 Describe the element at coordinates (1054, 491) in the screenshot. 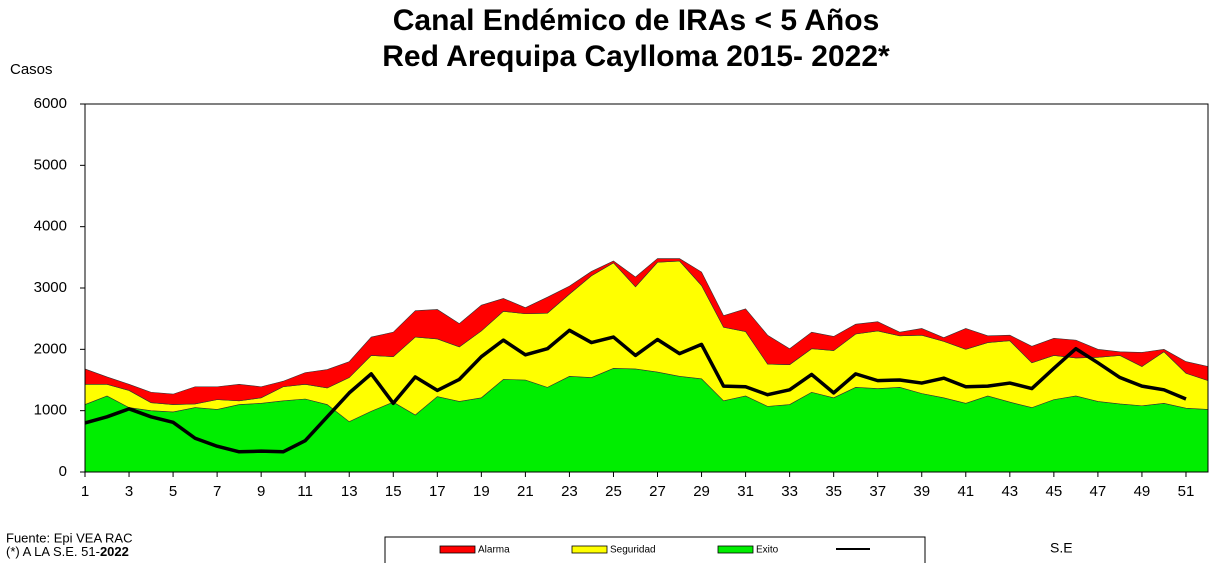

I see `x-tick-label: 45` at that location.